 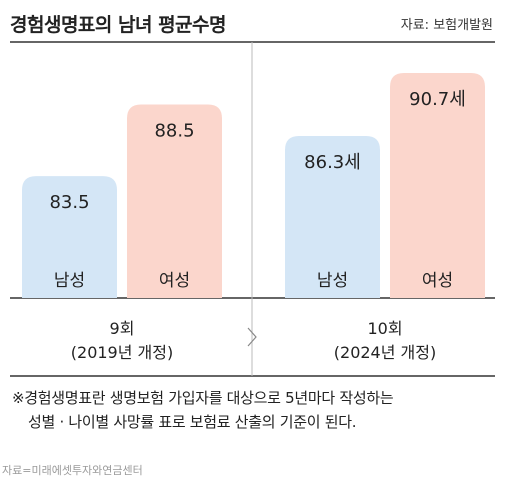 What do you see at coordinates (174, 281) in the screenshot?
I see `series-label-female-1: 여성` at bounding box center [174, 281].